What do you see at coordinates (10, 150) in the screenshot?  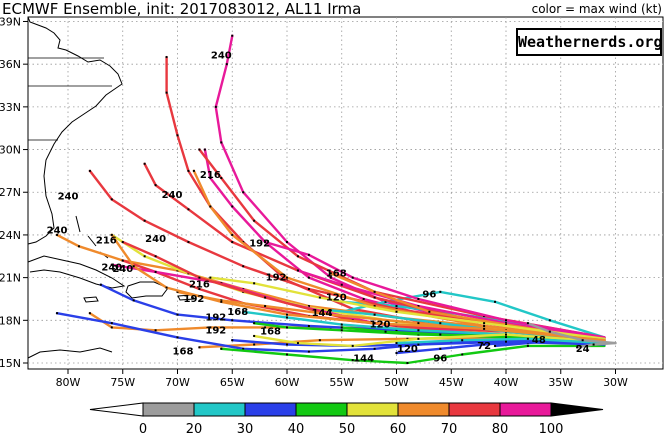 I see `y-tick-label: 30N` at bounding box center [10, 150].